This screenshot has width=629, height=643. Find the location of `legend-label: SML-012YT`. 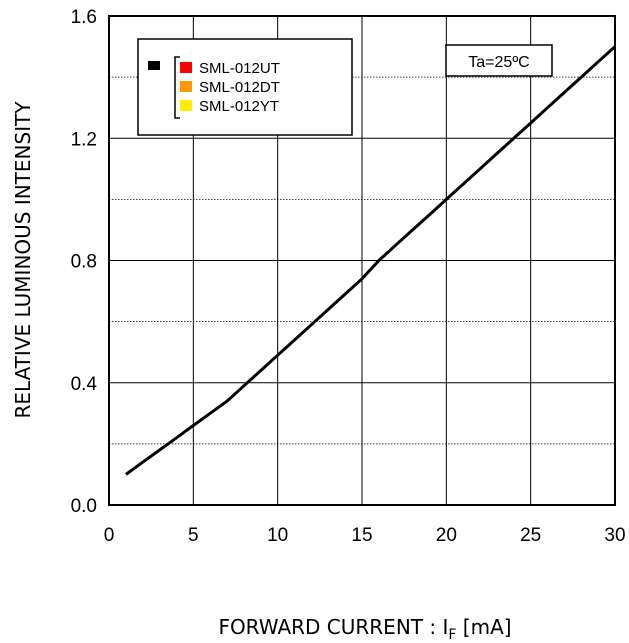

legend-label: SML-012YT is located at coordinates (239, 106).